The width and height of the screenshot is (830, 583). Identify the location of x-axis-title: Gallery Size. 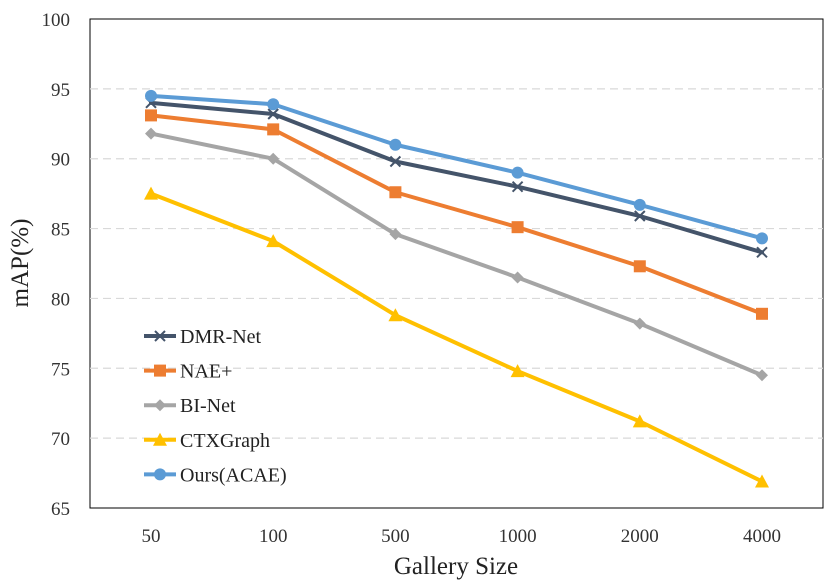
(456, 566).